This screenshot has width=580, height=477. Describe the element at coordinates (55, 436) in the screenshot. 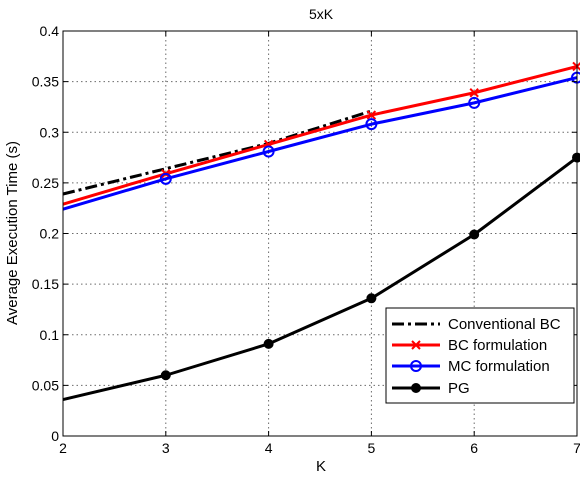

I see `y-tick-label: 0` at that location.